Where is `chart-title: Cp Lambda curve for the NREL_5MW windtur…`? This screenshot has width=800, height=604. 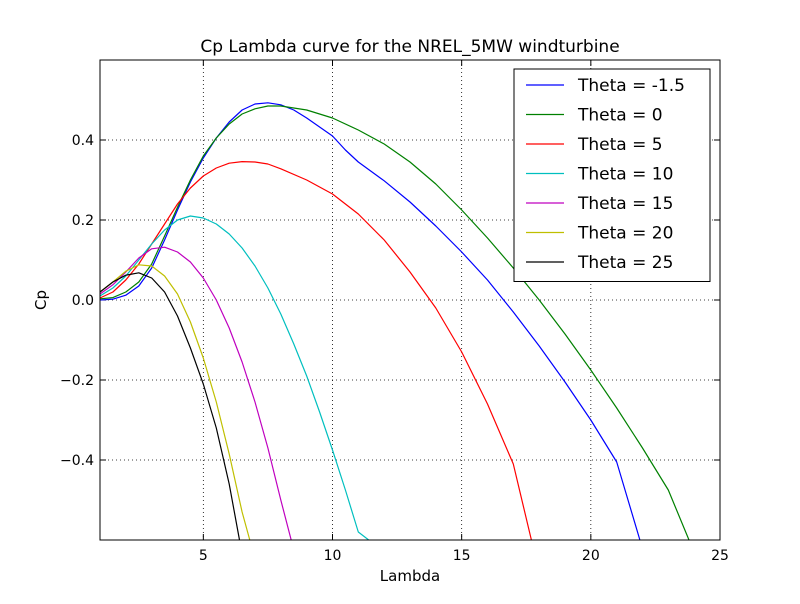 chart-title: Cp Lambda curve for the NREL_5MW windtur… is located at coordinates (409, 47).